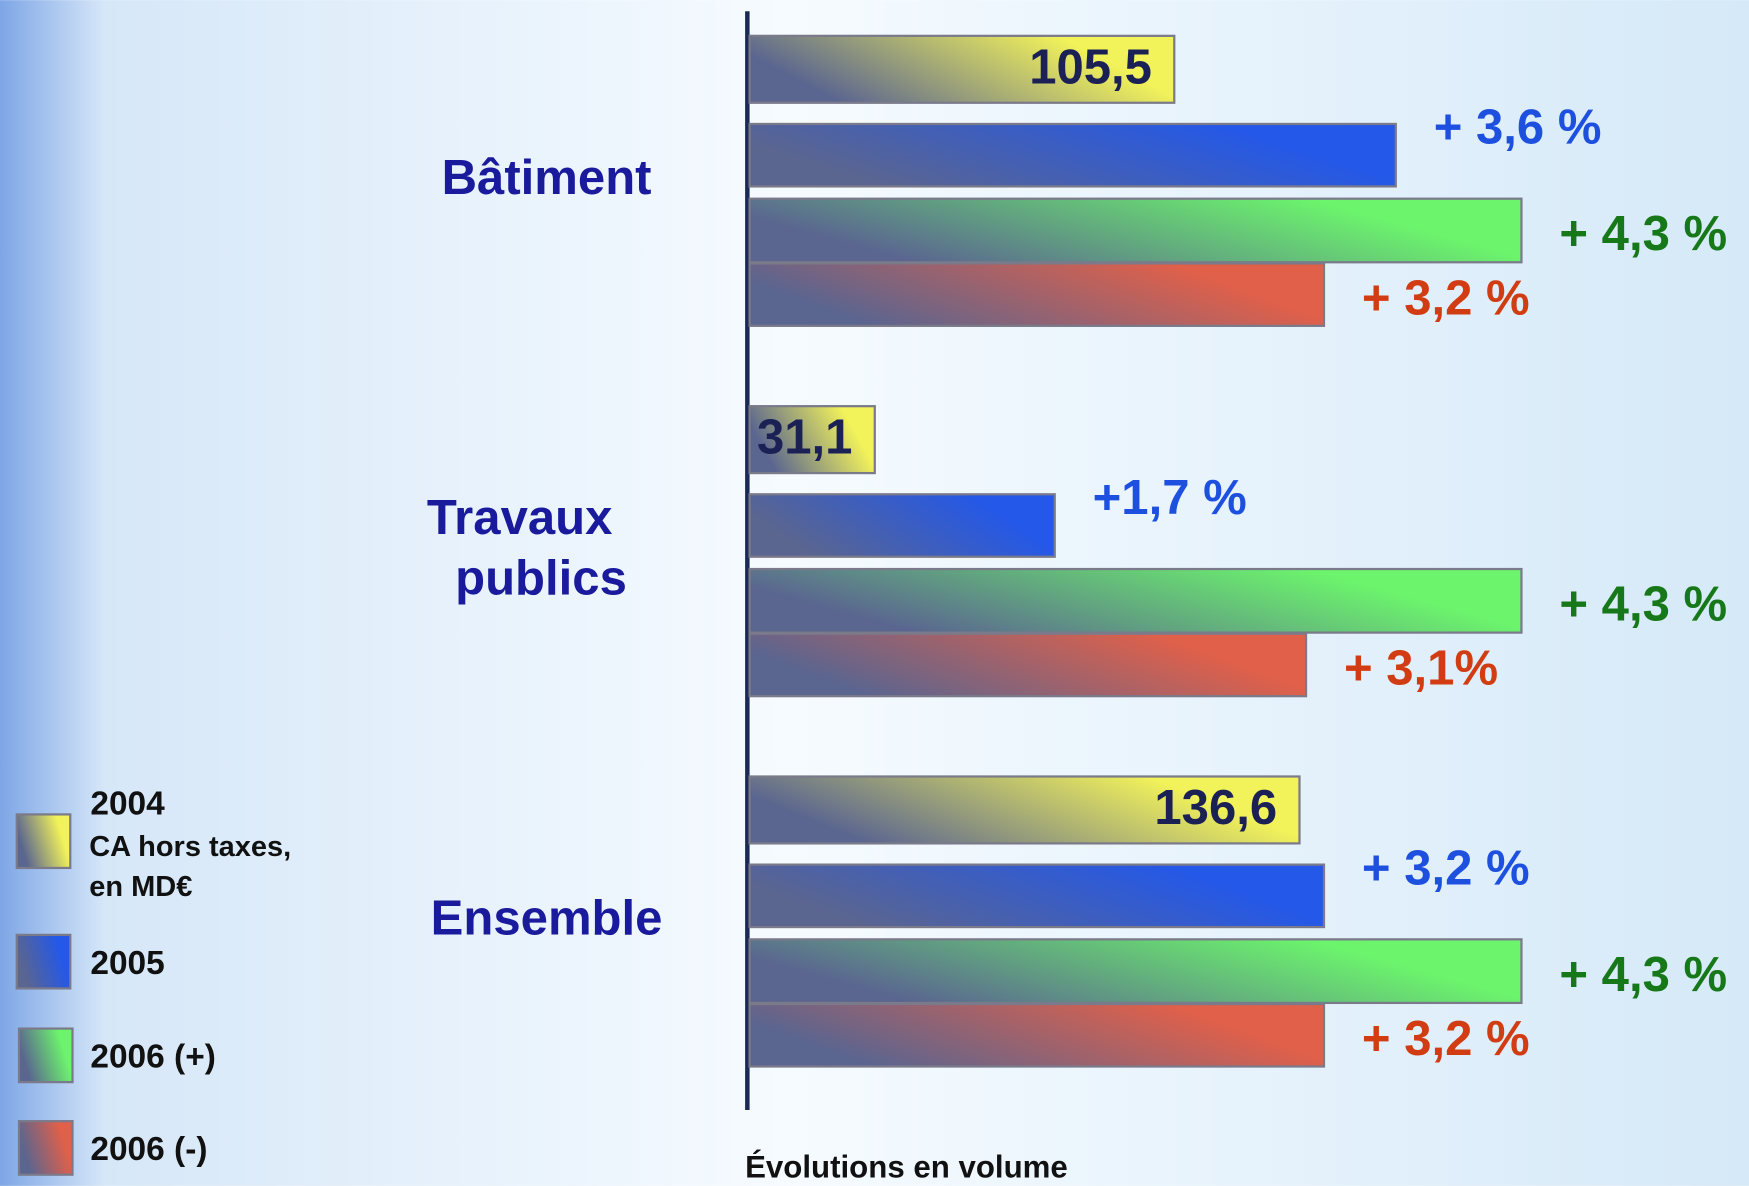  Describe the element at coordinates (527, 548) in the screenshot. I see `category-label: Travaux publics` at that location.